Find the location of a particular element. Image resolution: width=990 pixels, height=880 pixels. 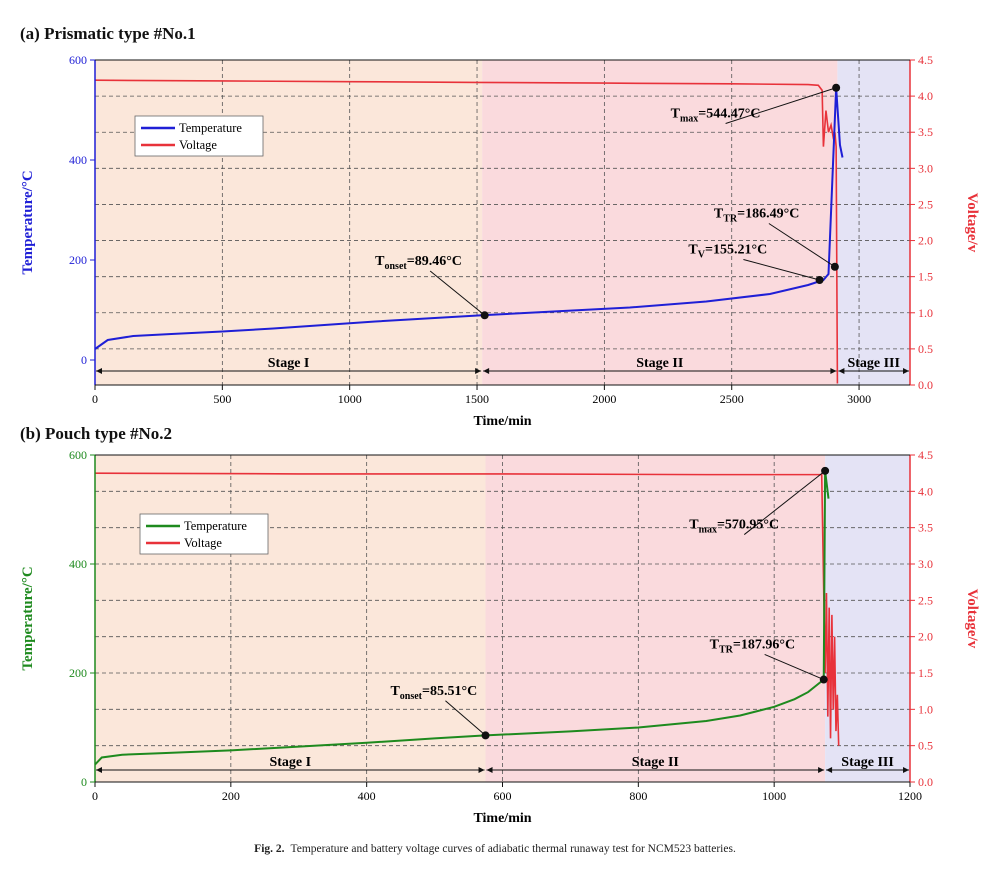

annotation-label: Tmax=544.47°C is located at coordinates (716, 116).